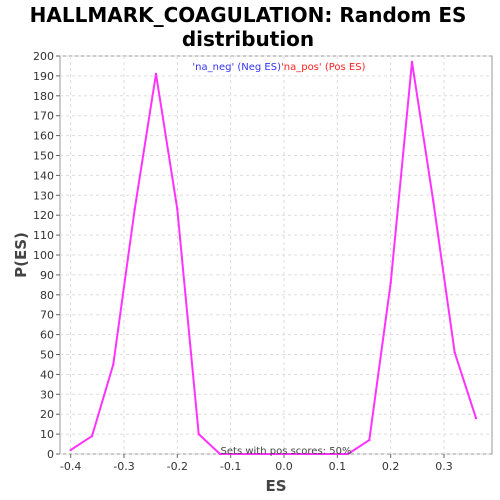  What do you see at coordinates (236, 67) in the screenshot?
I see `legend-entry-neg: 'na_neg' (Neg ES)` at bounding box center [236, 67].